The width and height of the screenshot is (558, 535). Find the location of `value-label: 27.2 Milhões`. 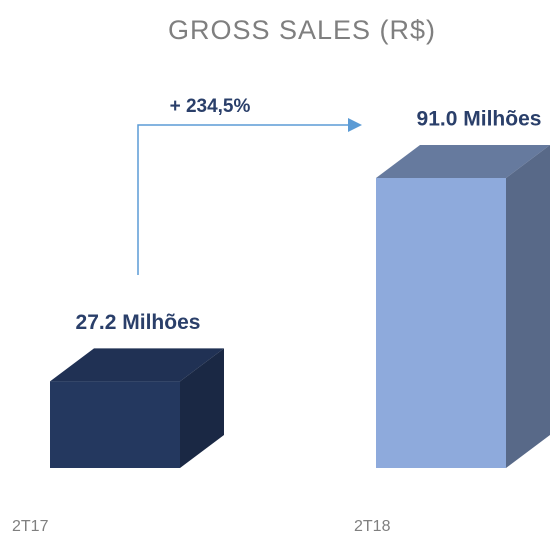

value-label: 27.2 Milhões is located at coordinates (138, 322).